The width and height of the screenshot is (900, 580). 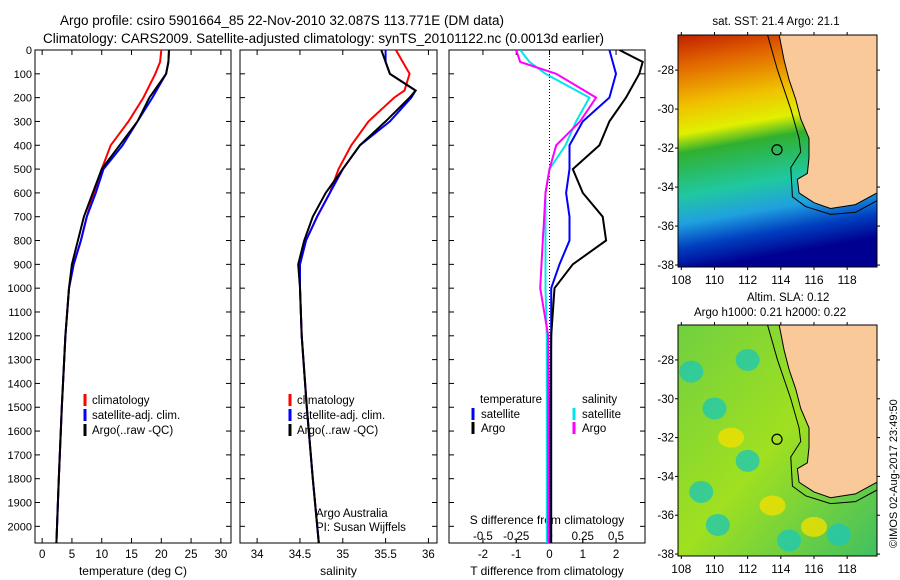 I want to click on y-tick-label: 400, so click(x=23, y=146).